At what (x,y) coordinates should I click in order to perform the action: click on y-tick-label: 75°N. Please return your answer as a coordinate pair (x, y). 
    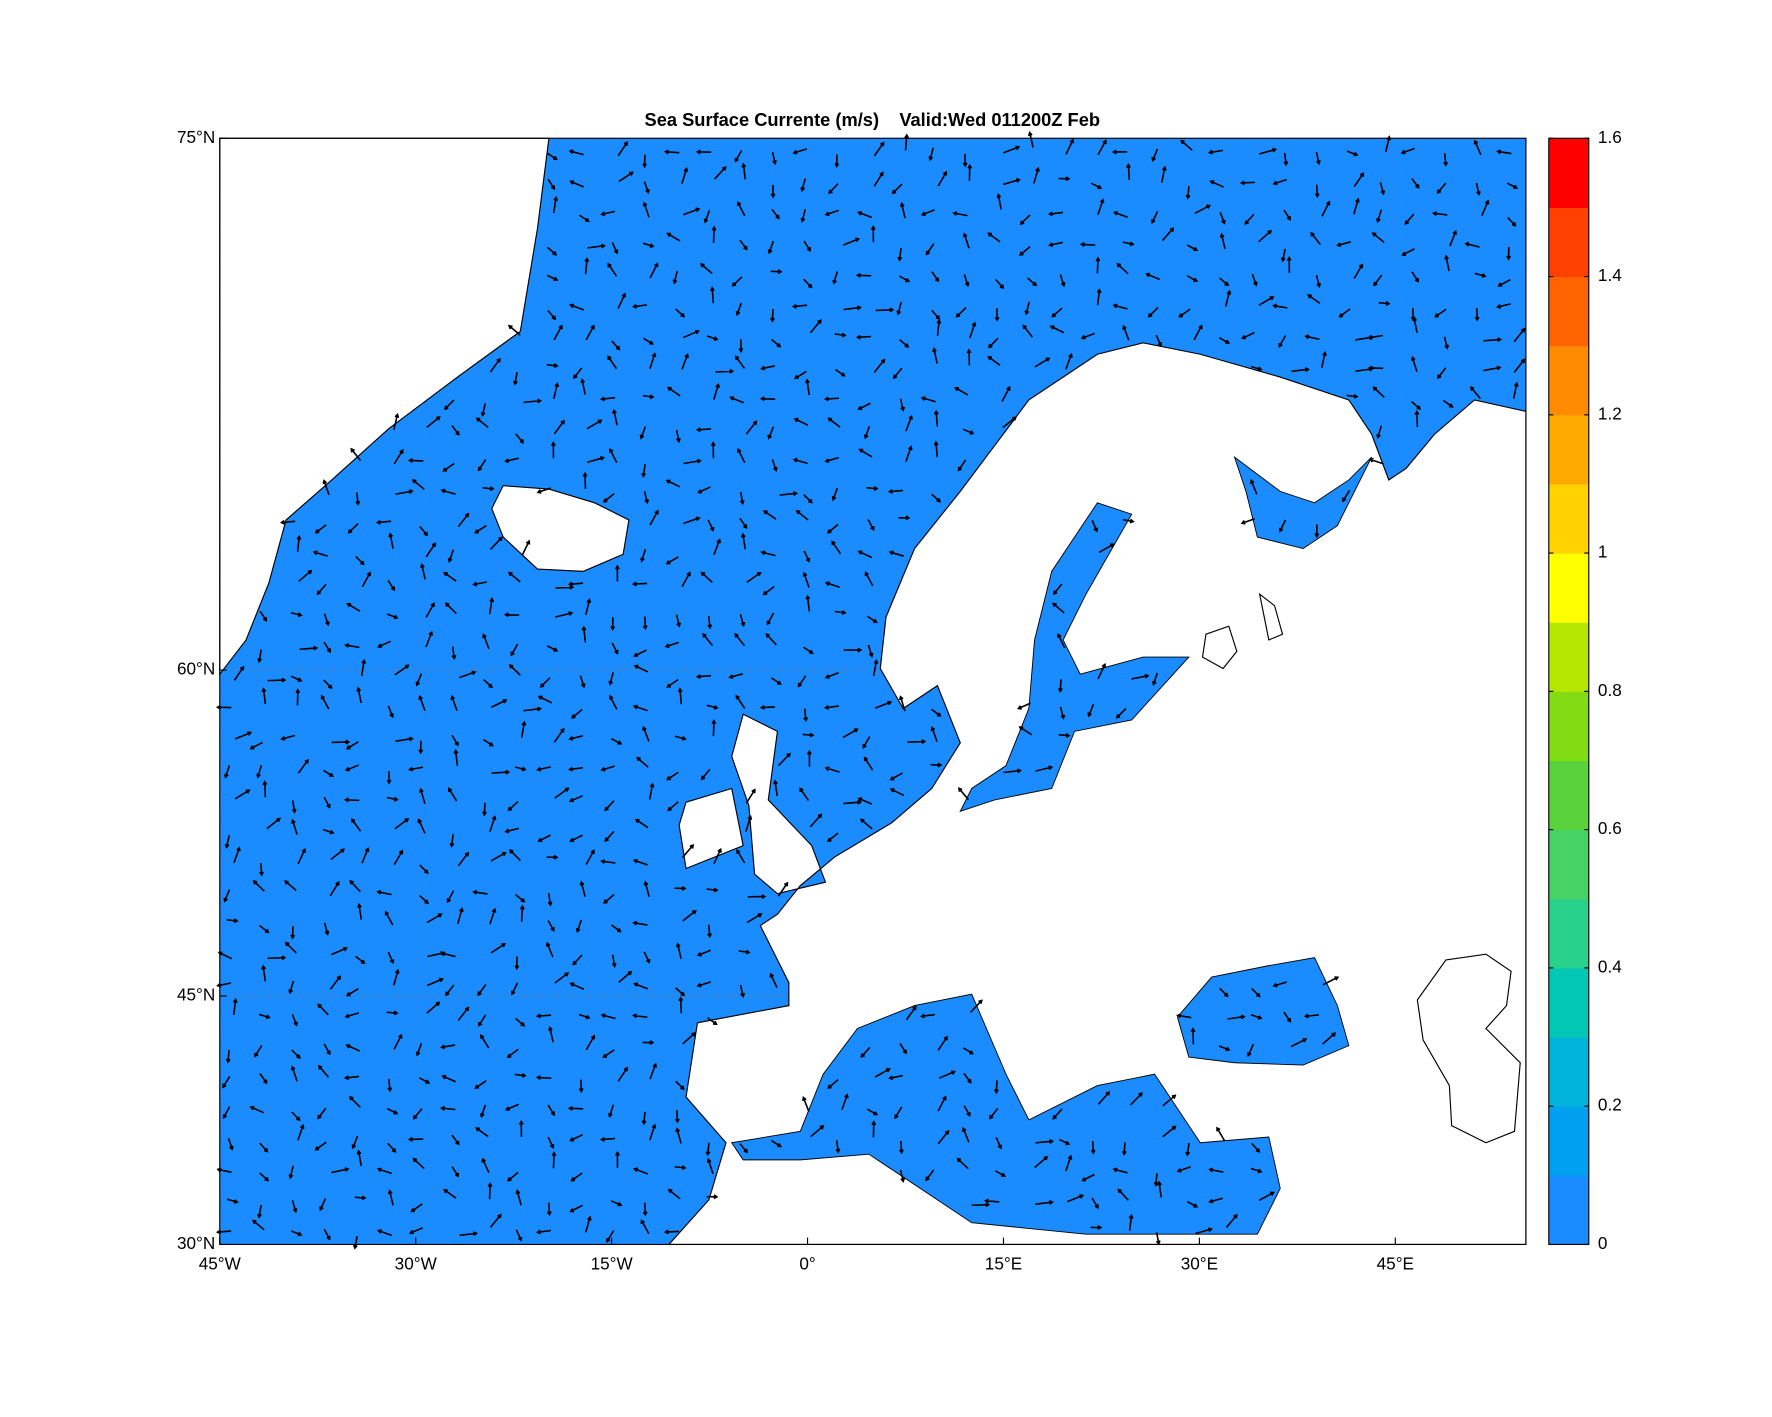
    Looking at the image, I should click on (196, 137).